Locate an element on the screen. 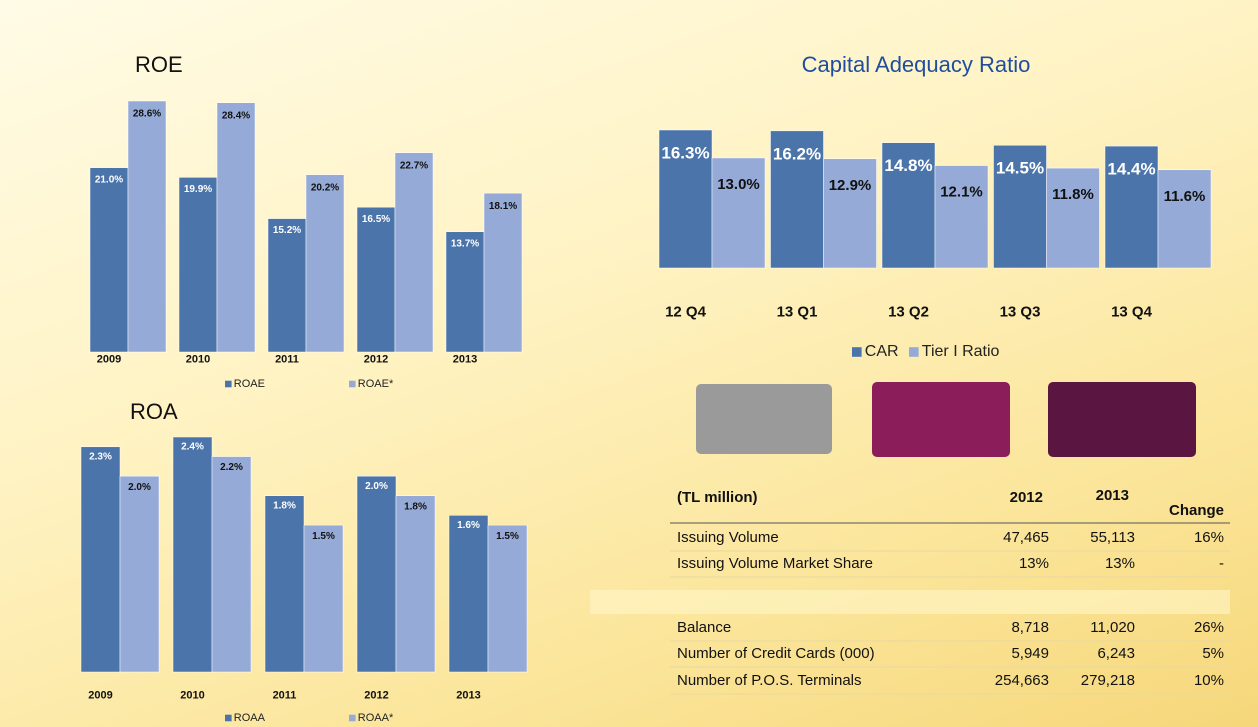 The width and height of the screenshot is (1258, 727). data-label: 13.0% is located at coordinates (738, 184).